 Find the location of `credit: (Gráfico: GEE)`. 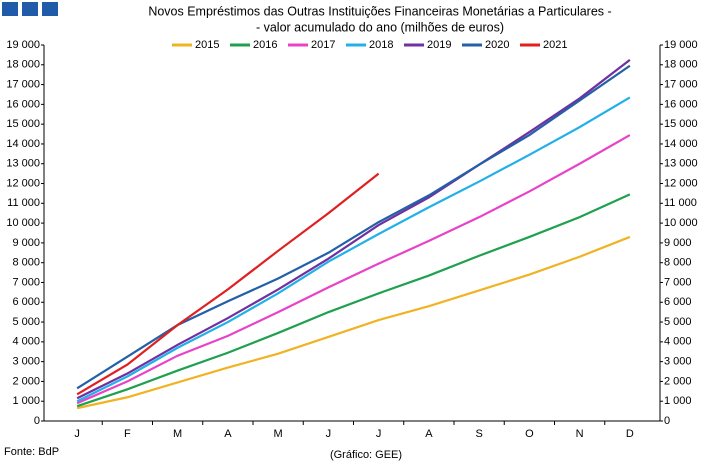

credit: (Gráfico: GEE) is located at coordinates (366, 455).